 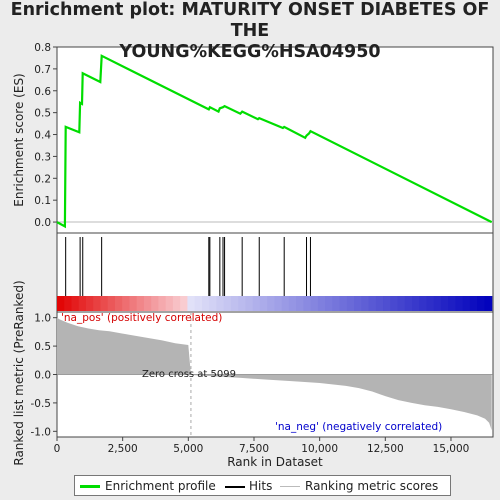 What do you see at coordinates (319, 449) in the screenshot?
I see `rank-x-tick-label: 10,000` at bounding box center [319, 449].